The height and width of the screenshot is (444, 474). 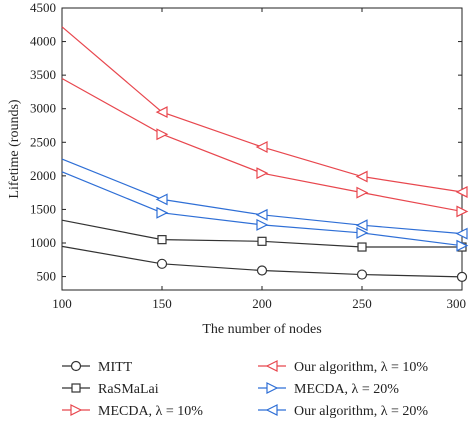 I want to click on legend-item: MECDA, λ = 10%, so click(x=132, y=411).